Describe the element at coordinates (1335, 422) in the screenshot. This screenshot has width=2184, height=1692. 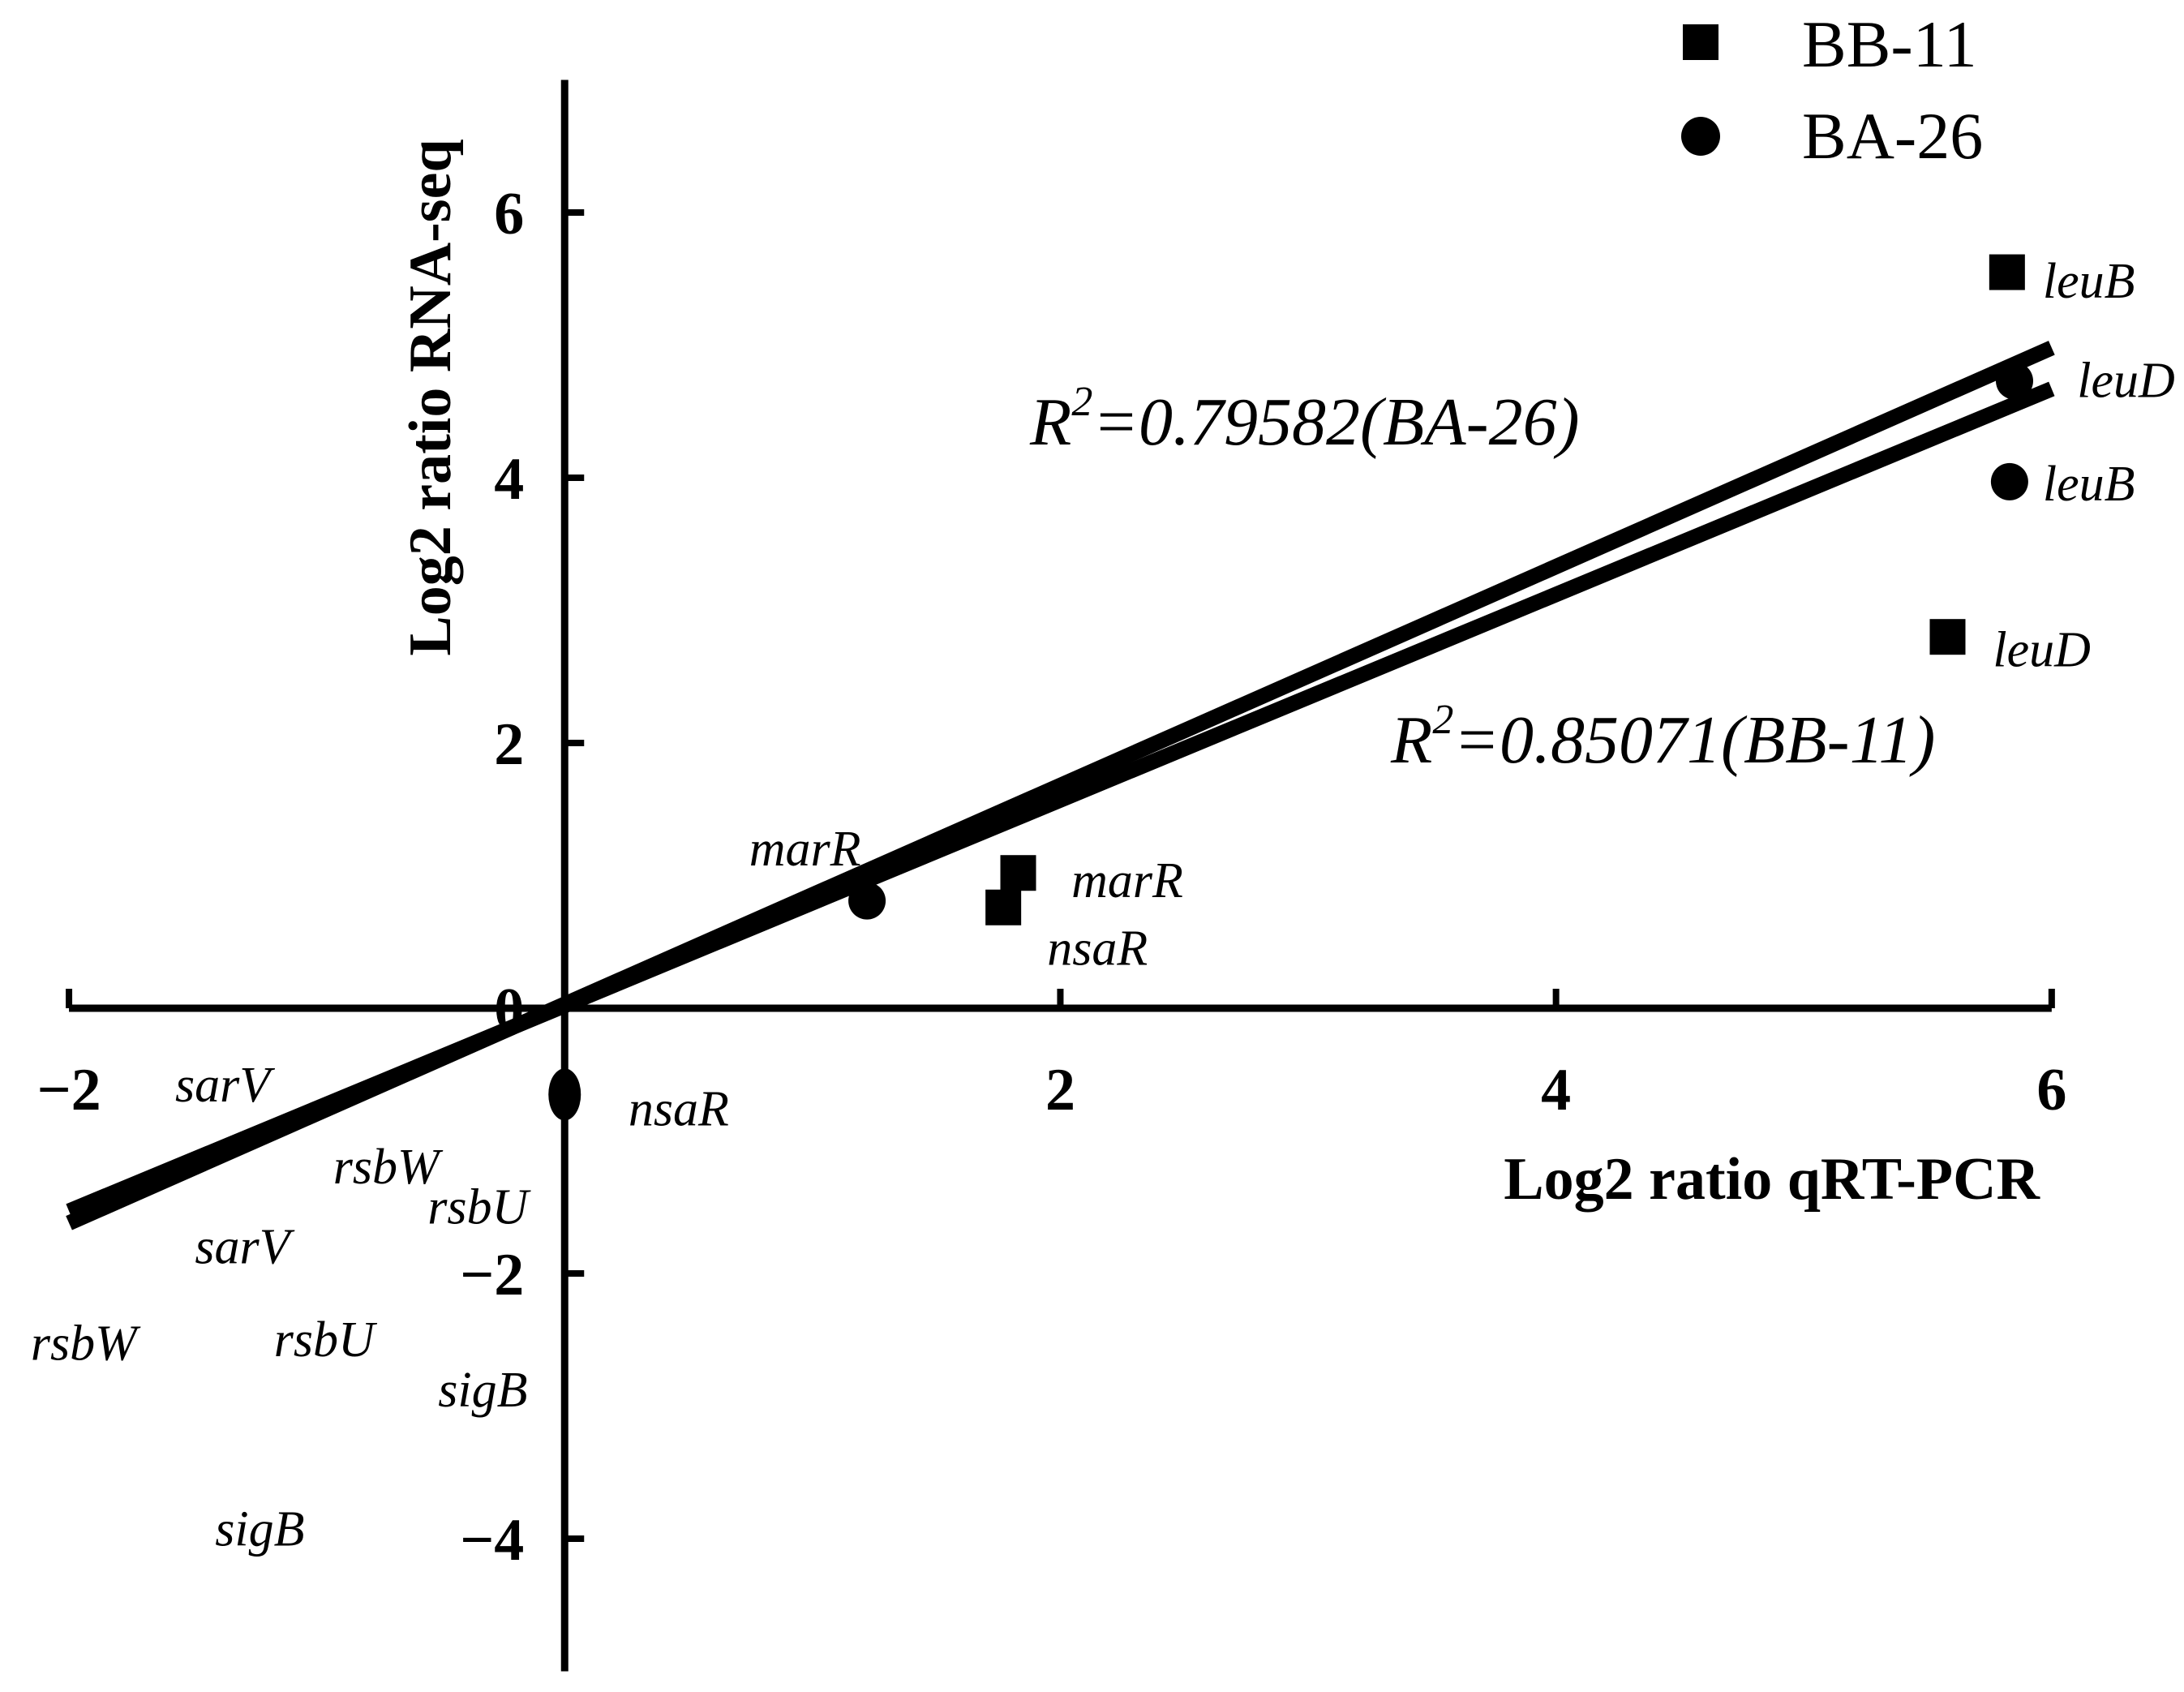
I see `r2-value: =0.79582(BA-26)` at that location.